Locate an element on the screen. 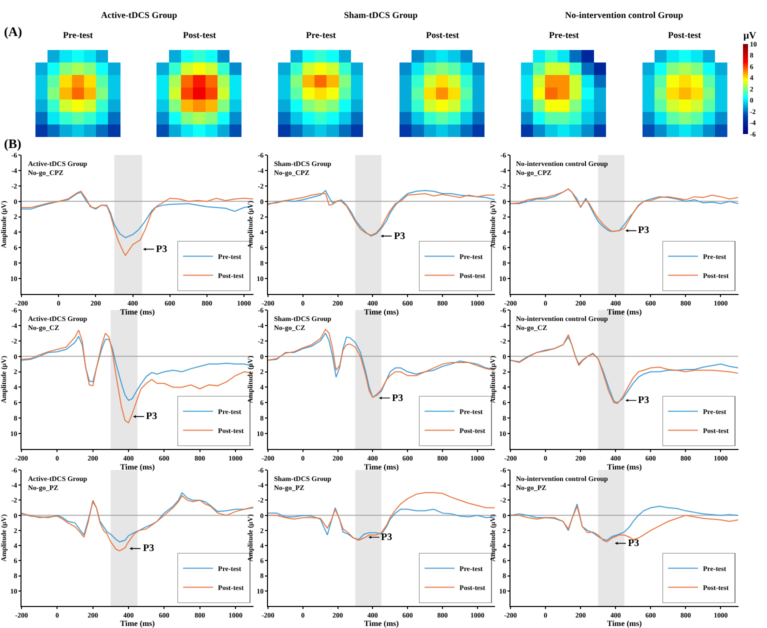 The width and height of the screenshot is (767, 628). text: No-intervention control Group is located at coordinates (624, 15).